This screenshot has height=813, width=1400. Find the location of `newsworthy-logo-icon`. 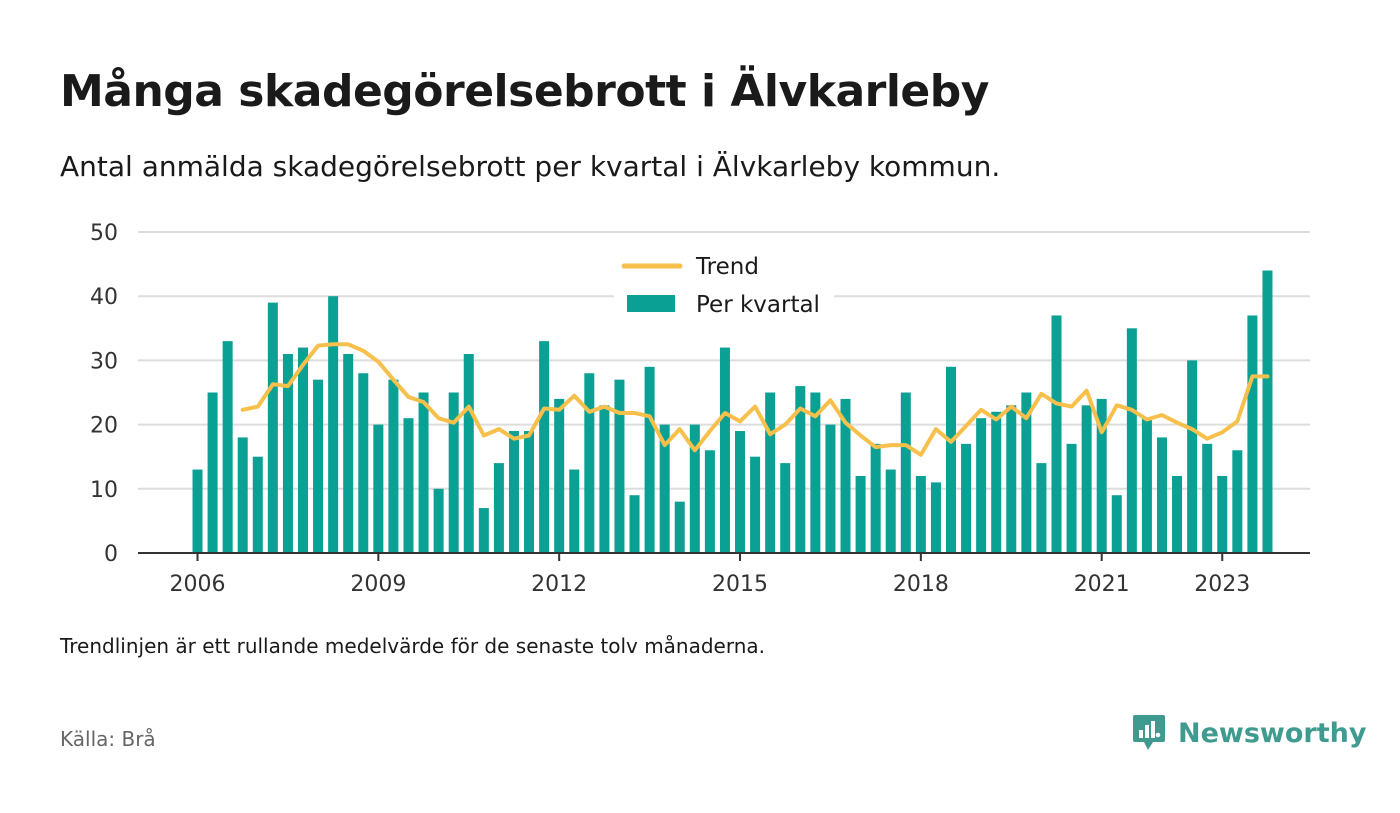

newsworthy-logo-icon is located at coordinates (1149, 732).